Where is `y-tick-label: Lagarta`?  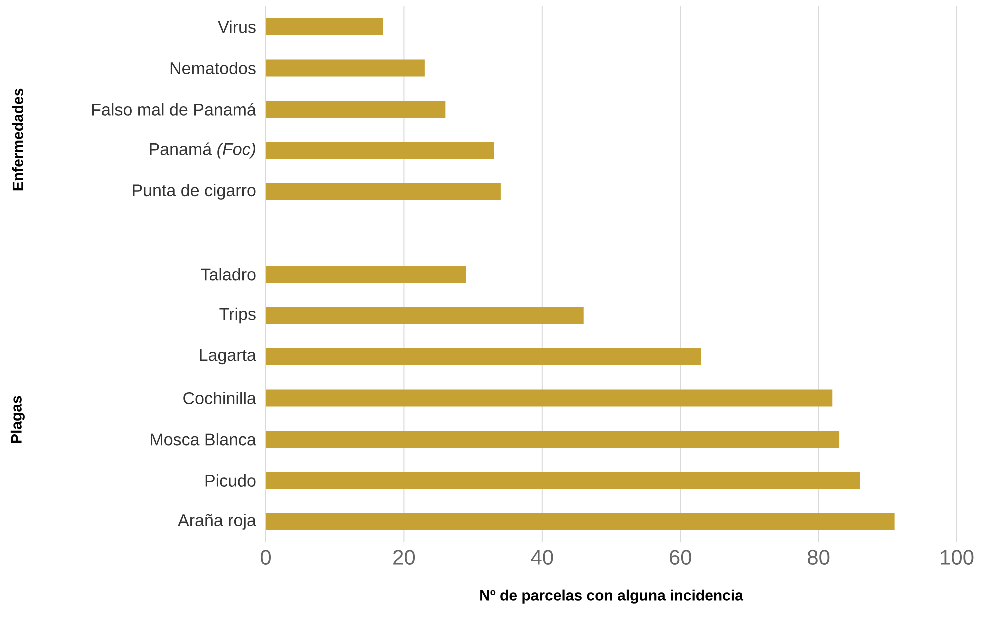
y-tick-label: Lagarta is located at coordinates (228, 357).